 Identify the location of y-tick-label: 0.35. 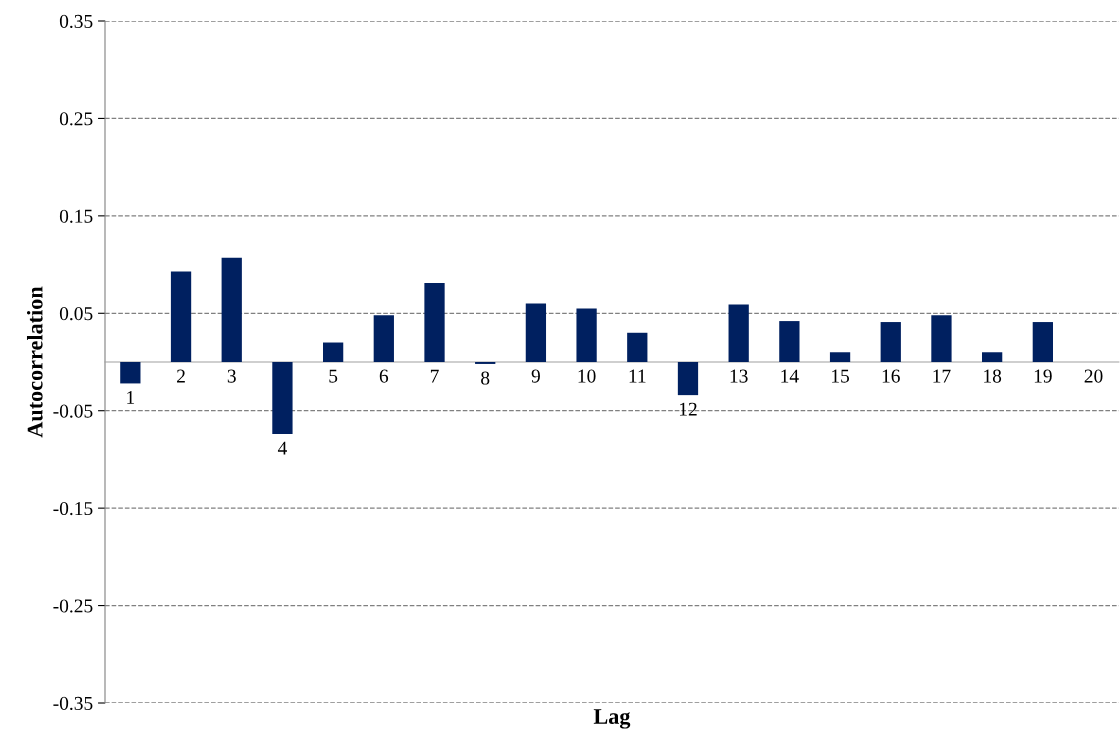
(76, 21).